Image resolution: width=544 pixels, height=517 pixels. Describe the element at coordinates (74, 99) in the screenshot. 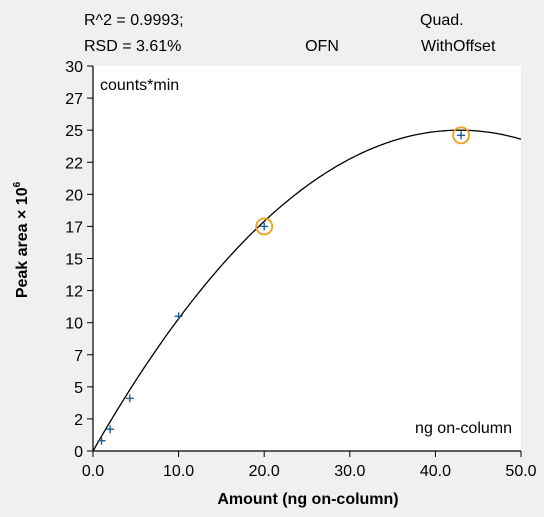

I see `y-tick-label: 27` at that location.